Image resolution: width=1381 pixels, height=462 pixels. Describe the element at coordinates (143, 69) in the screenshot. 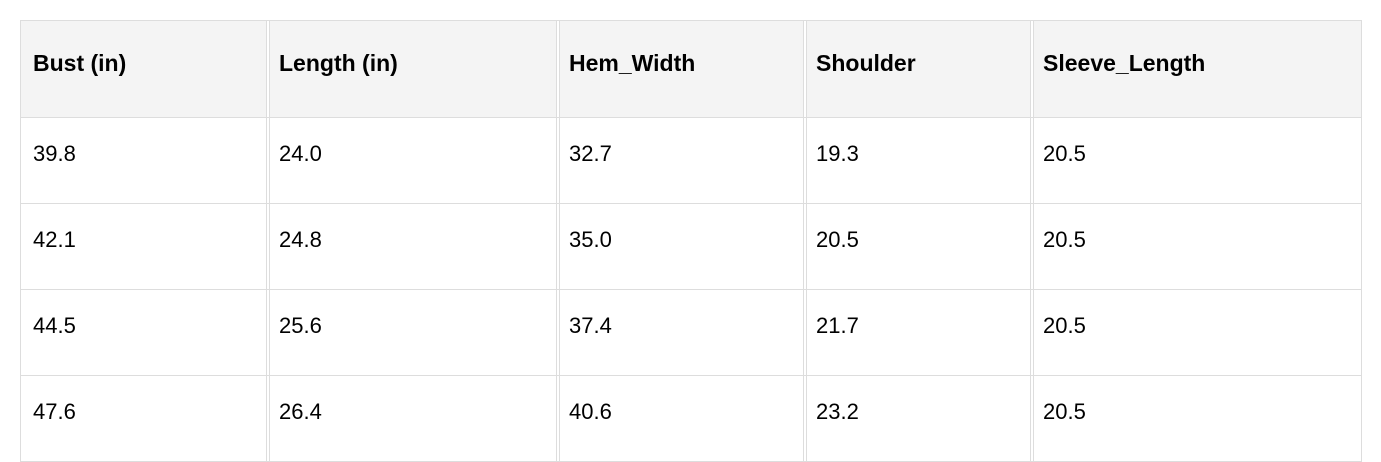

I see `header-bust: Bust (in)` at that location.